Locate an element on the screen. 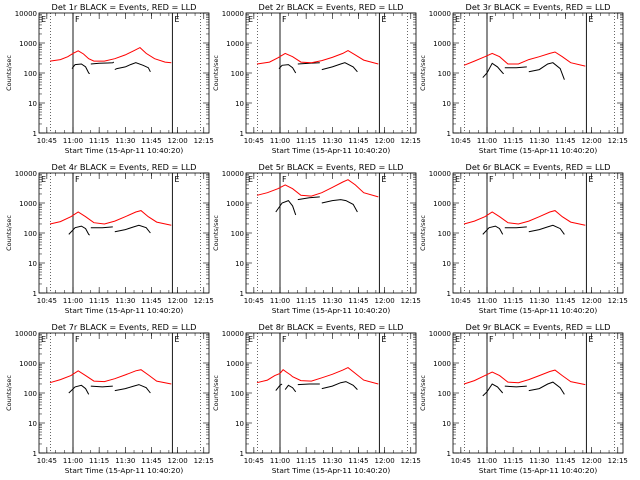 Image resolution: width=640 pixels, height=480 pixels. panel-title: Det 7r BLACK = Events, RED = LLD is located at coordinates (124, 327).